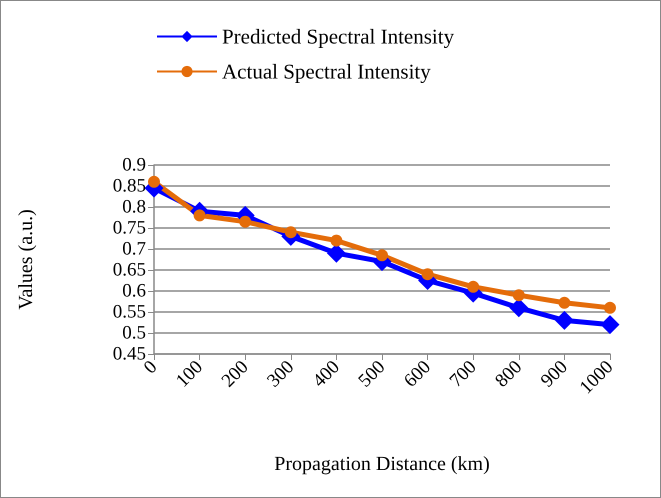 Image resolution: width=661 pixels, height=498 pixels. I want to click on y-tick-label: 0.8, so click(134, 207).